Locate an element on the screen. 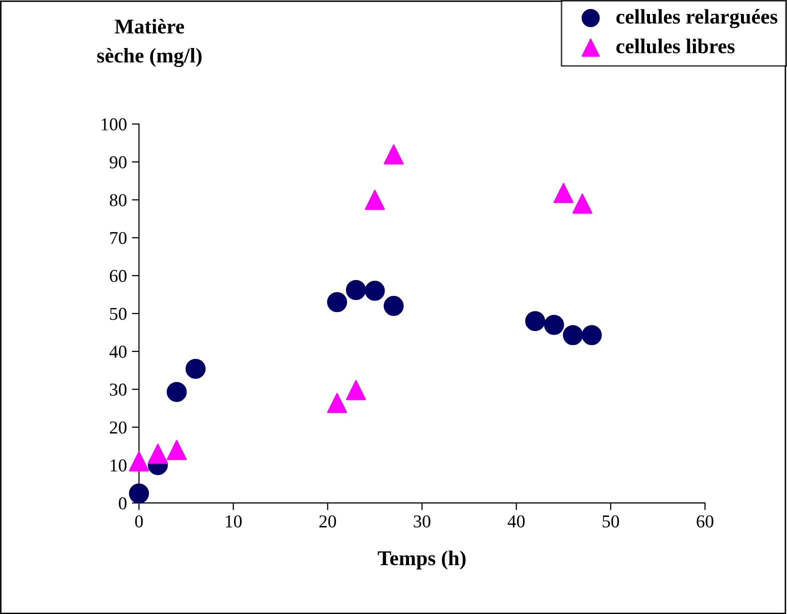 The height and width of the screenshot is (614, 787). x-tick-label: 20 is located at coordinates (327, 521).